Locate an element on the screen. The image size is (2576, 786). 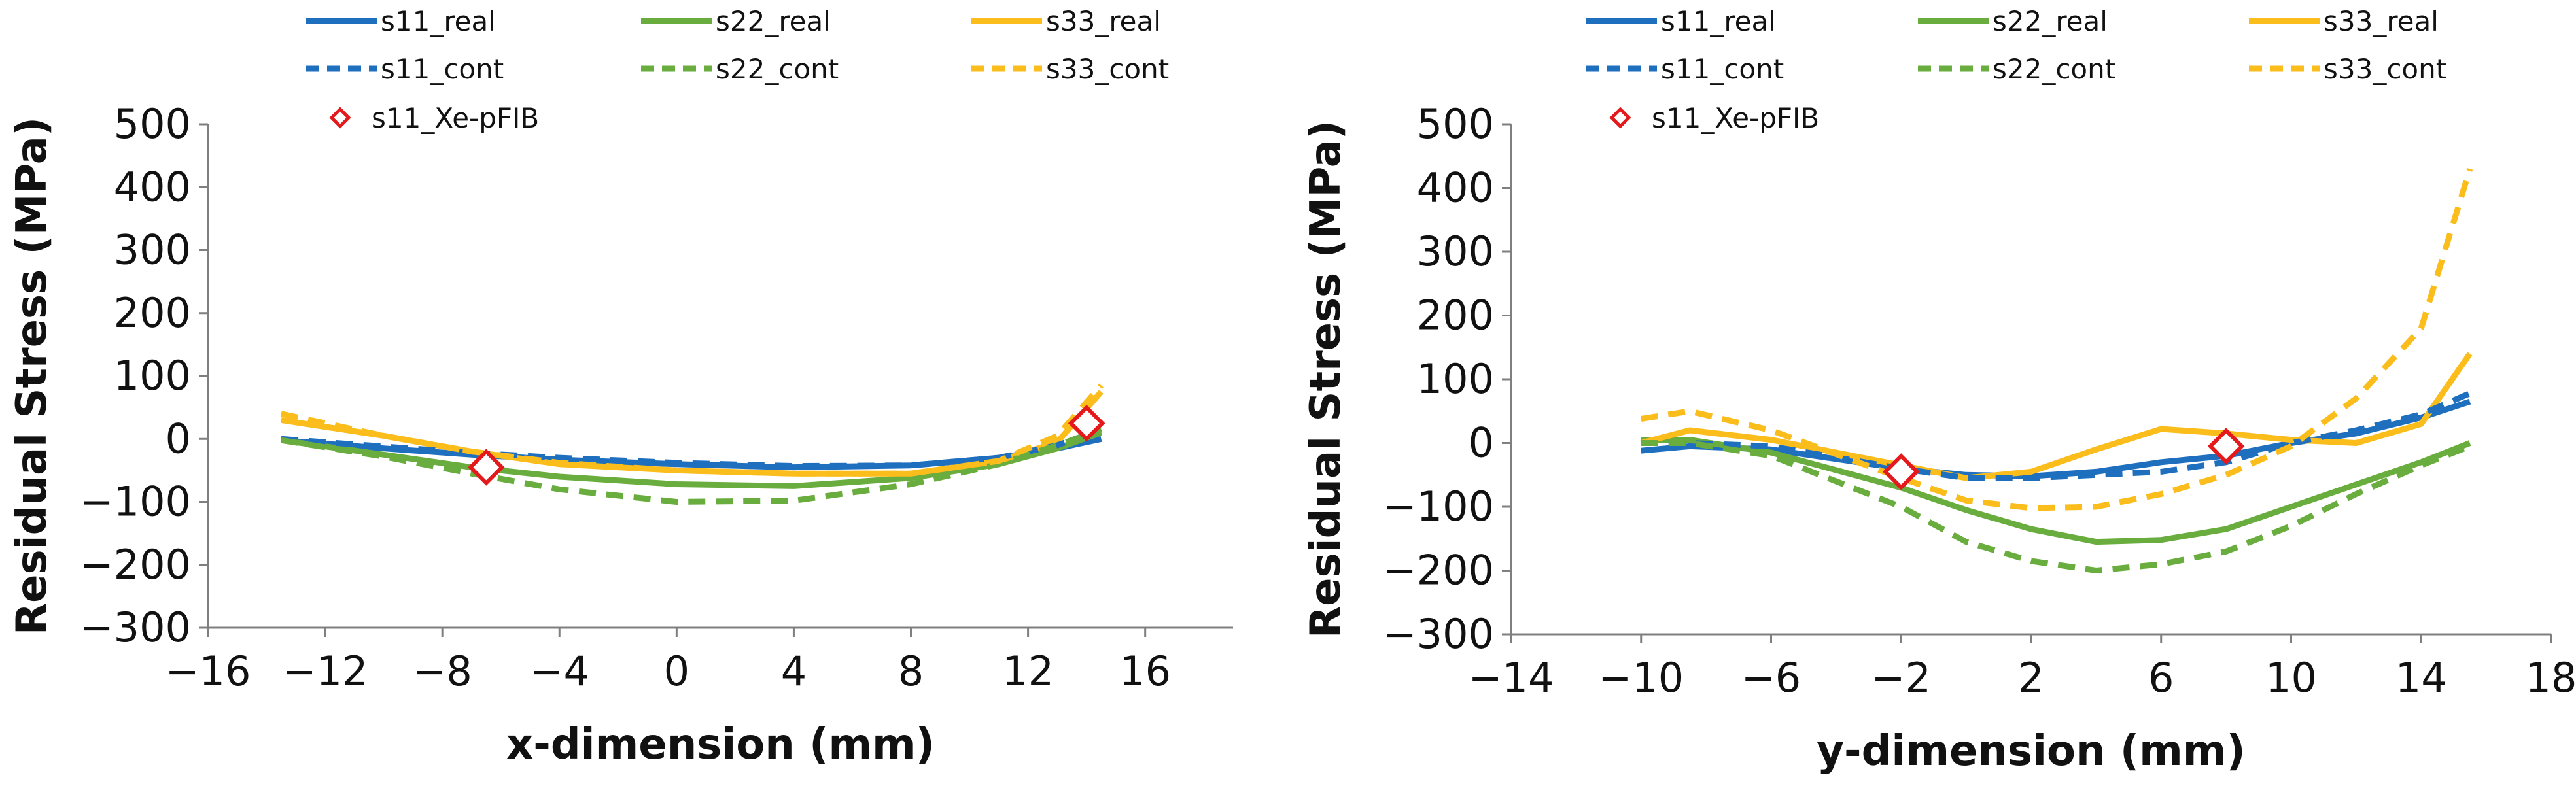
x-tick-label: −16 is located at coordinates (208, 671).